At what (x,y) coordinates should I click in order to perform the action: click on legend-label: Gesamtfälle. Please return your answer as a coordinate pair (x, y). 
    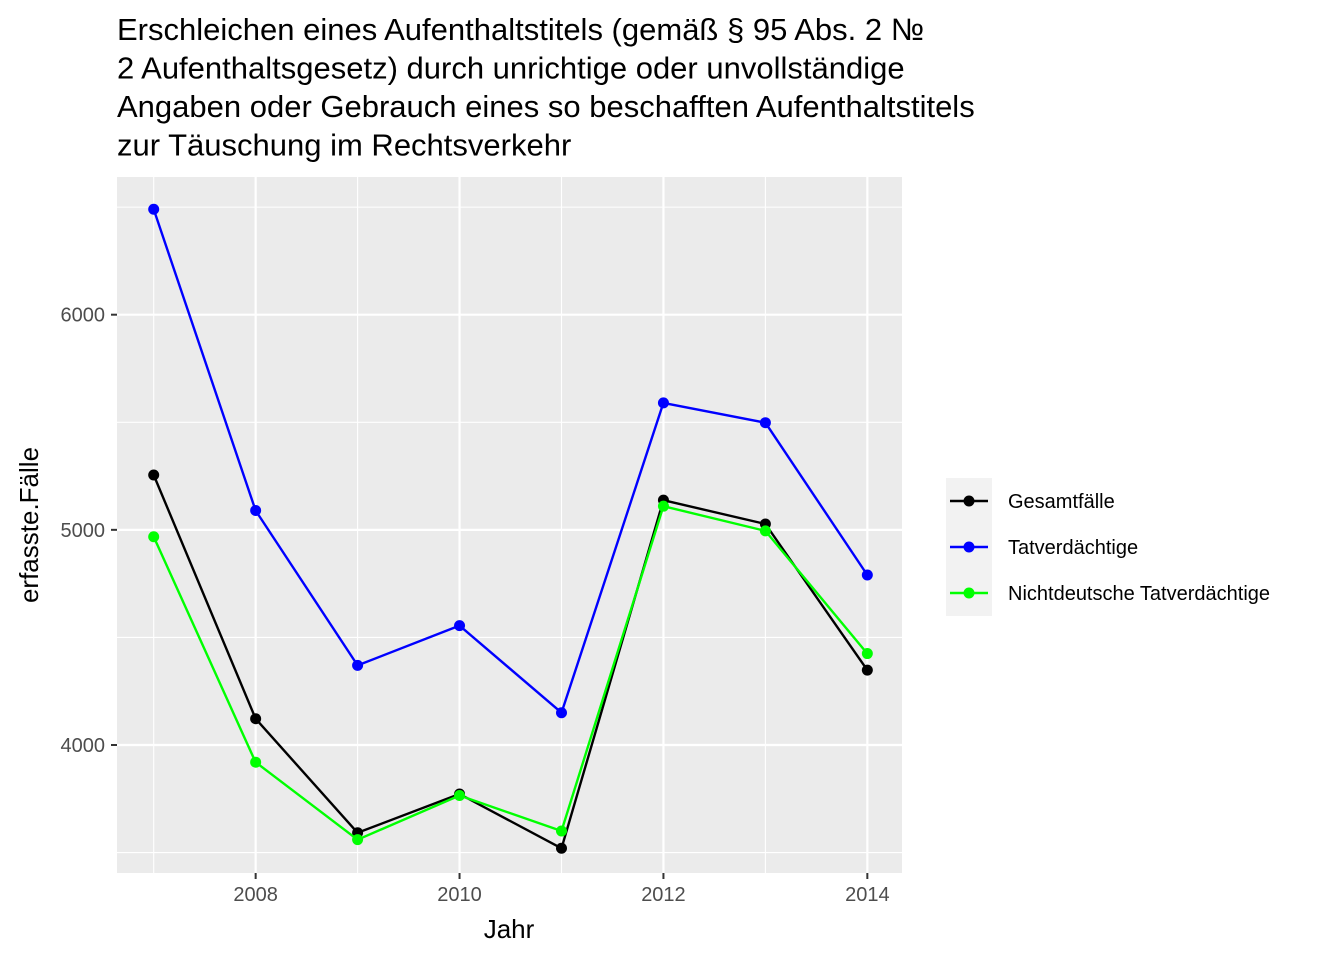
    Looking at the image, I should click on (1061, 502).